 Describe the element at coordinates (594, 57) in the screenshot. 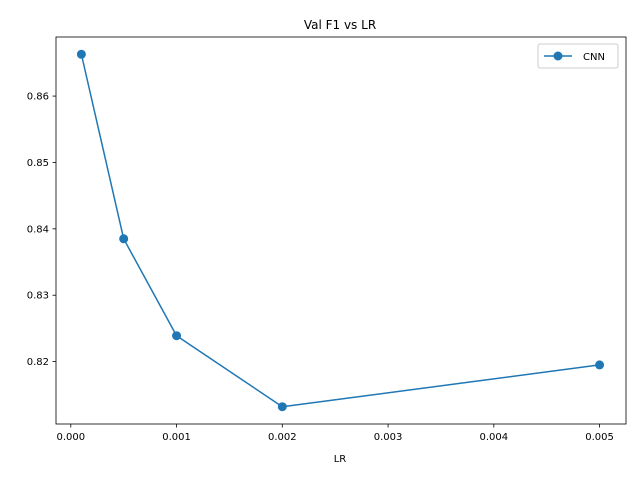

I see `legend-label-0: CNN` at that location.